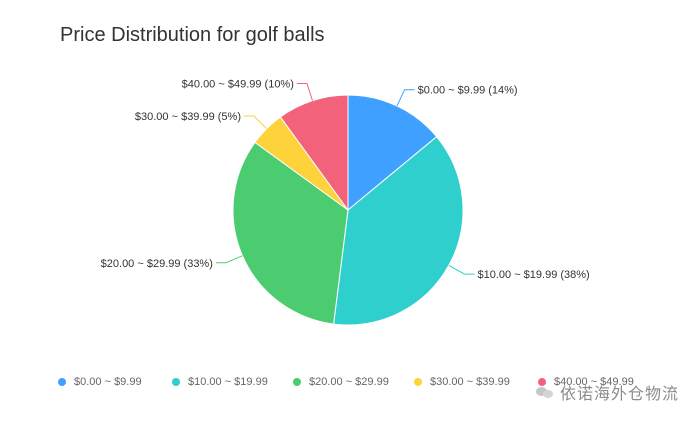 The width and height of the screenshot is (699, 424). Describe the element at coordinates (619, 393) in the screenshot. I see `watermark-text: 依诺海外仓物流` at that location.